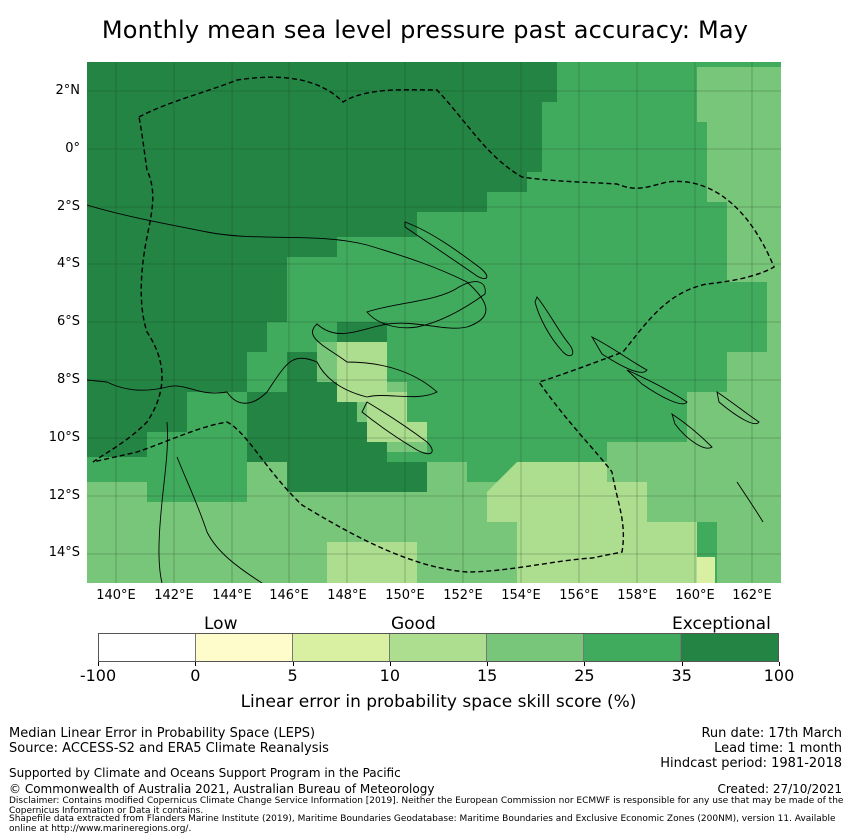 The image size is (850, 839). What do you see at coordinates (68, 90) in the screenshot?
I see `lat-label: 2°N` at bounding box center [68, 90].